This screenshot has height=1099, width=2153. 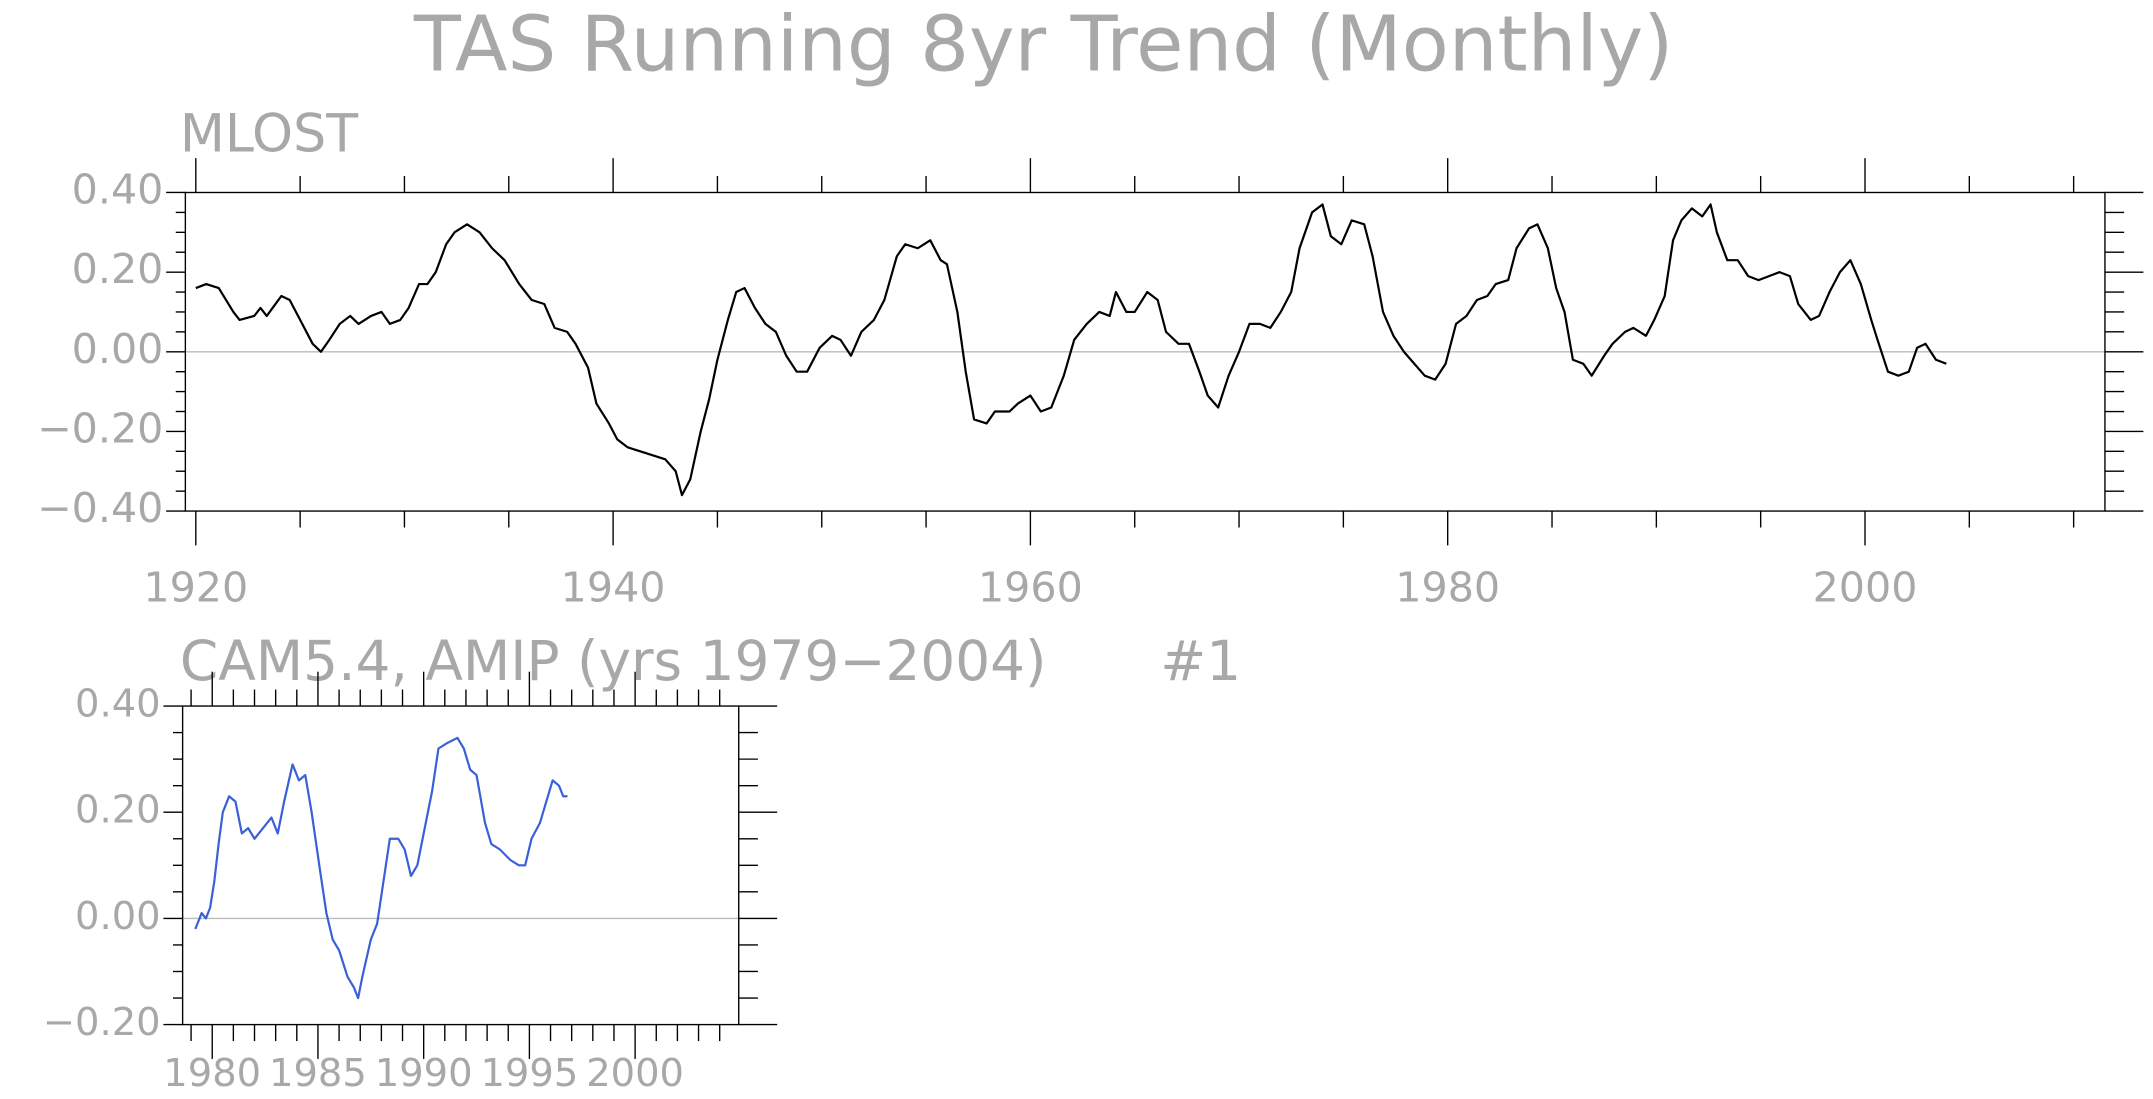 I want to click on plot-frame, so click(x=460, y=865).